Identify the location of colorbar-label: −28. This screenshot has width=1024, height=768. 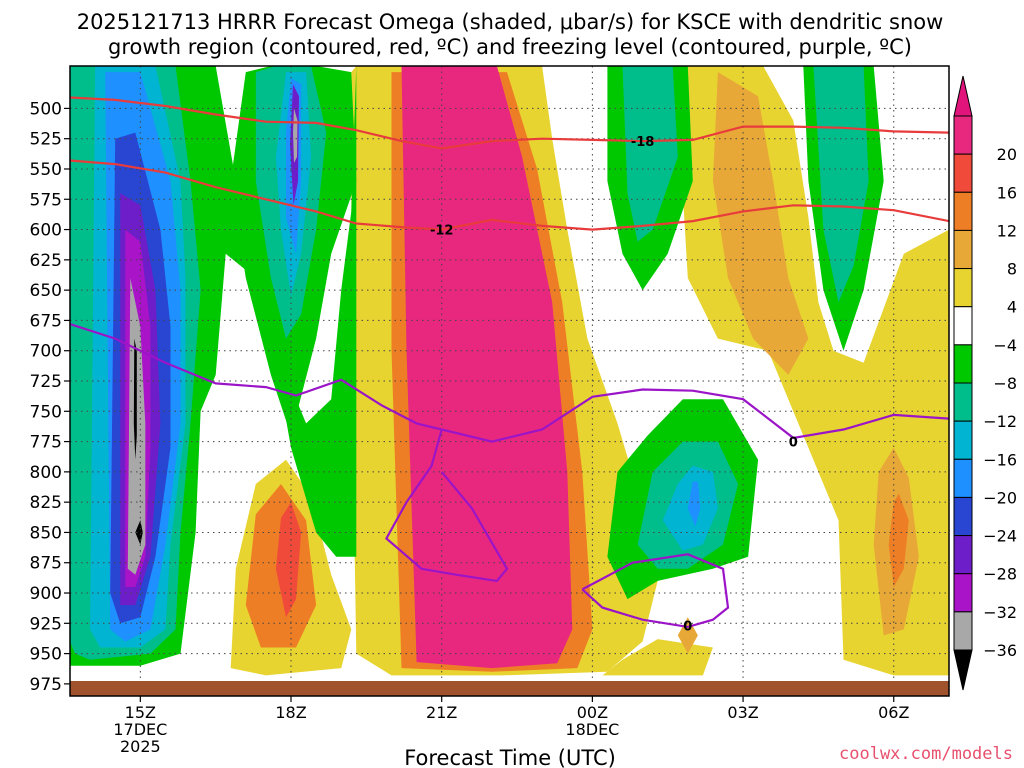
(1000, 574).